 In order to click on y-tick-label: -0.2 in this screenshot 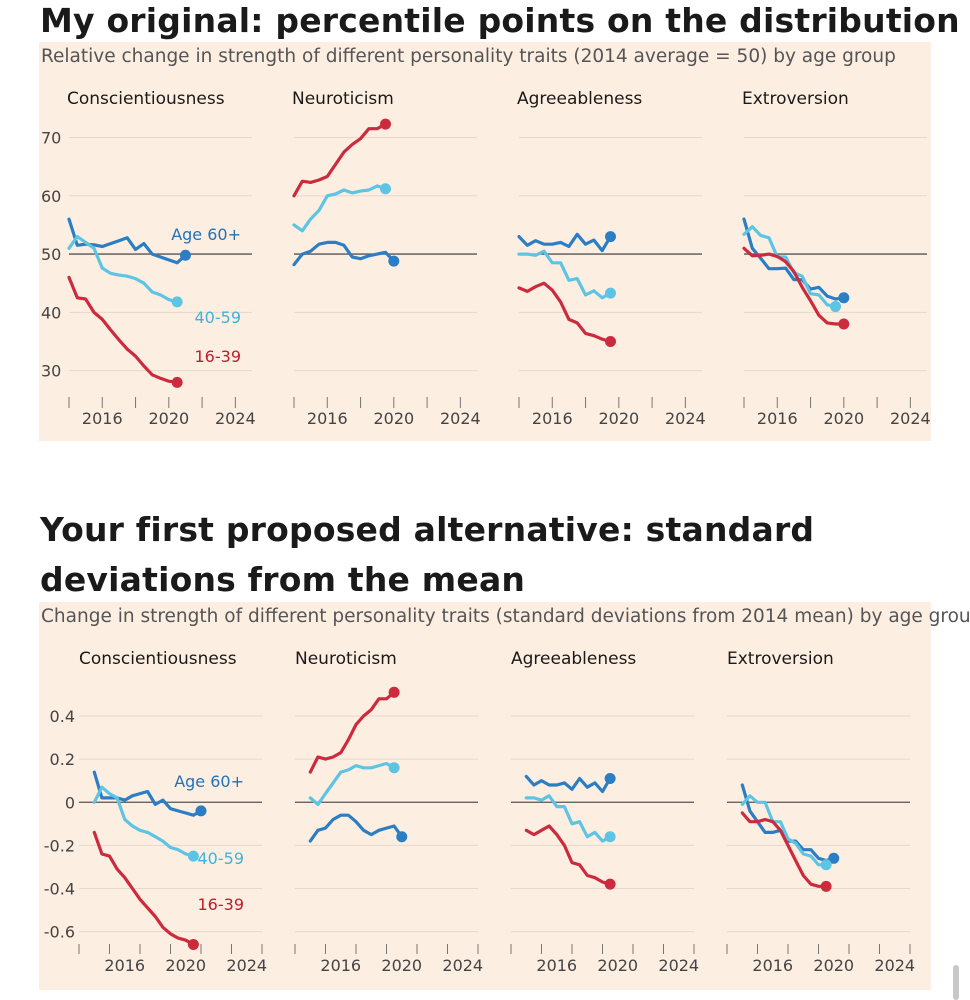, I will do `click(59, 845)`.